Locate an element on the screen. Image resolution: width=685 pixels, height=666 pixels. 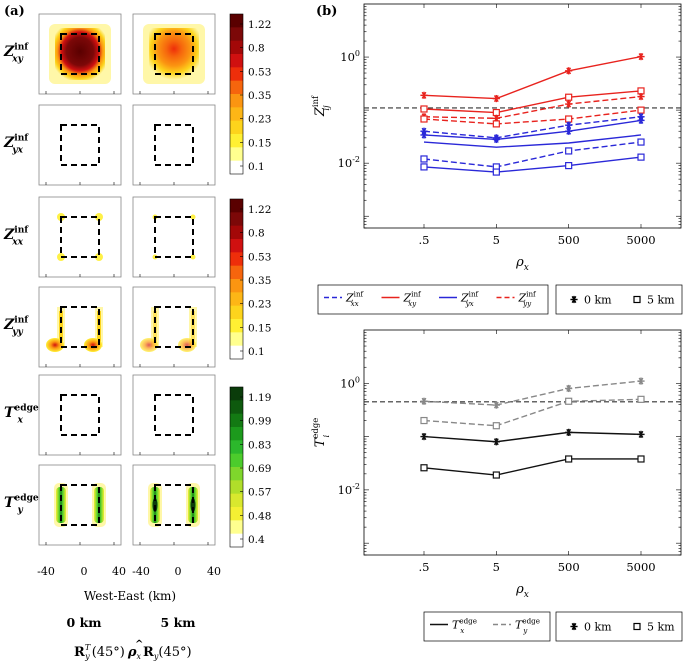
colorbar-tick-label: 0.53 is located at coordinates (259, 72).